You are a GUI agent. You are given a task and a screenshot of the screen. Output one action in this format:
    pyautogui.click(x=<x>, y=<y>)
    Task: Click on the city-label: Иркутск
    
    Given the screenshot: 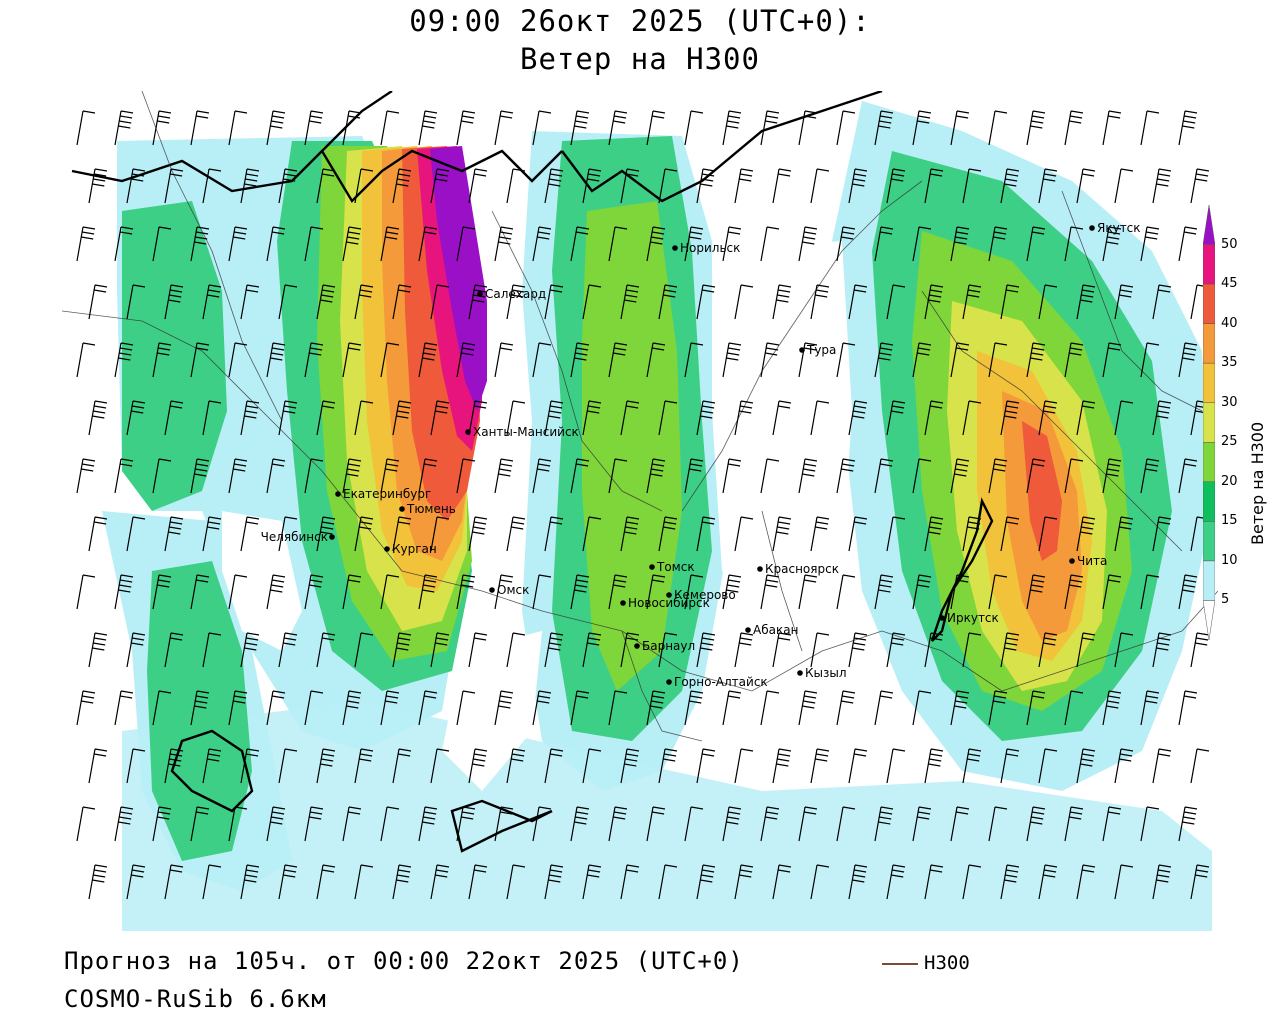 What is the action you would take?
    pyautogui.click(x=973, y=618)
    